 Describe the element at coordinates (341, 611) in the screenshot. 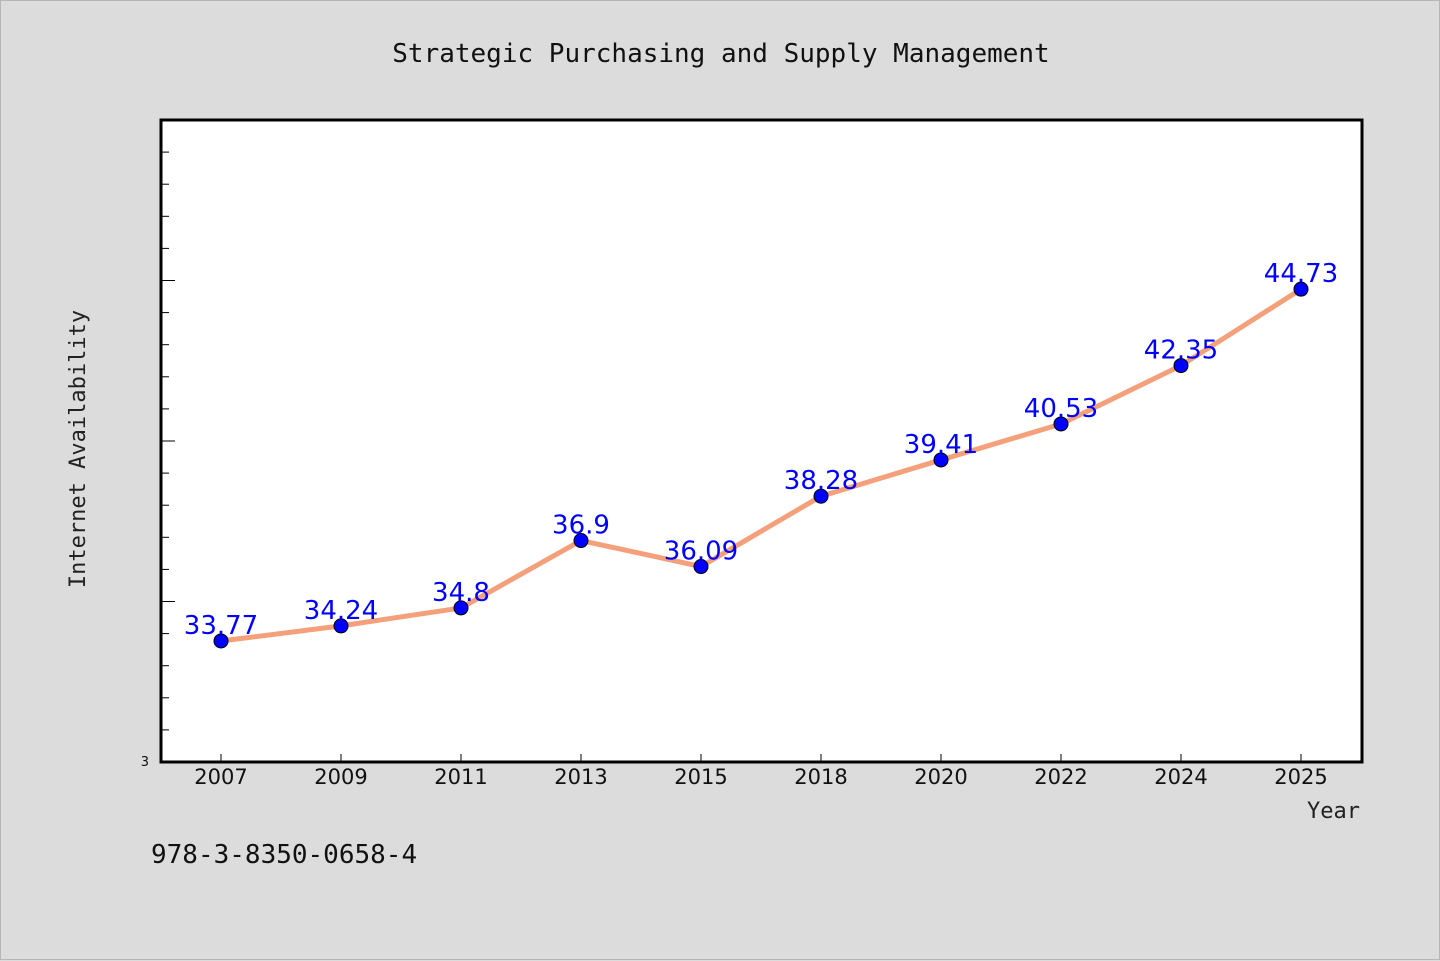

I see `data-label: 34.24` at that location.